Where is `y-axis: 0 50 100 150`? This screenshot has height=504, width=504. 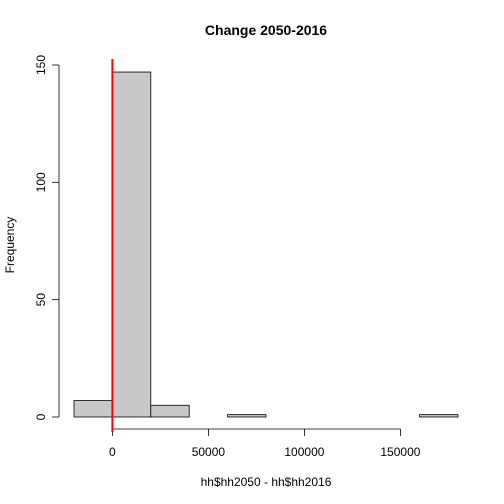 y-axis: 0 50 100 150 is located at coordinates (47, 237).